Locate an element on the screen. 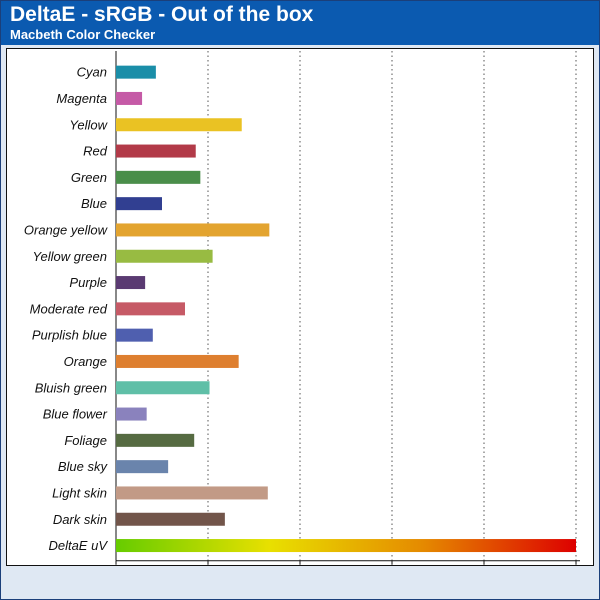 This screenshot has height=600, width=600. bar-yellow-green is located at coordinates (164, 256).